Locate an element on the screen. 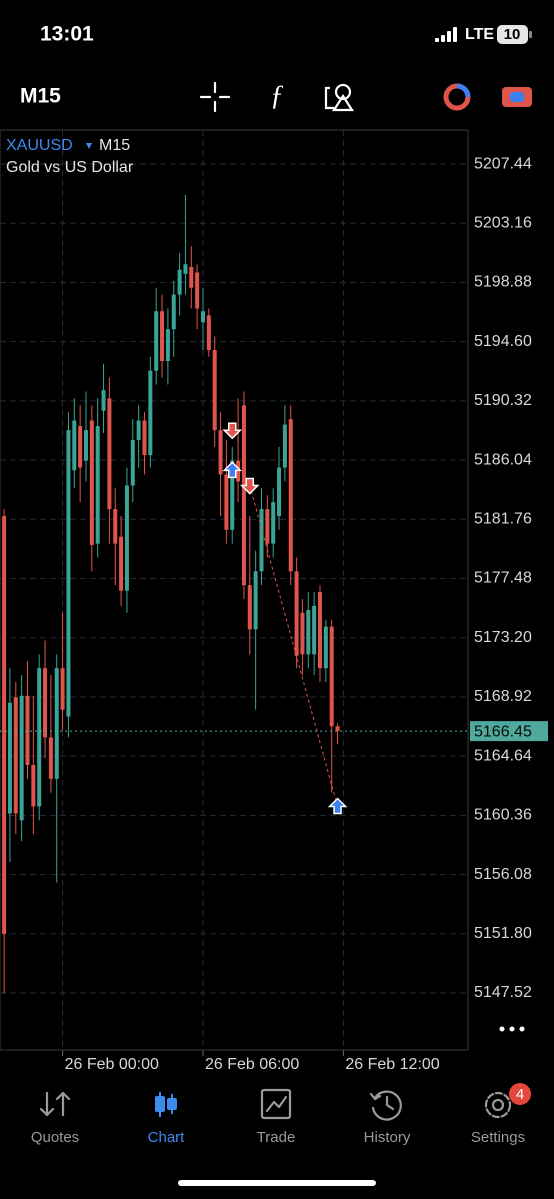  badge is located at coordinates (520, 1094).